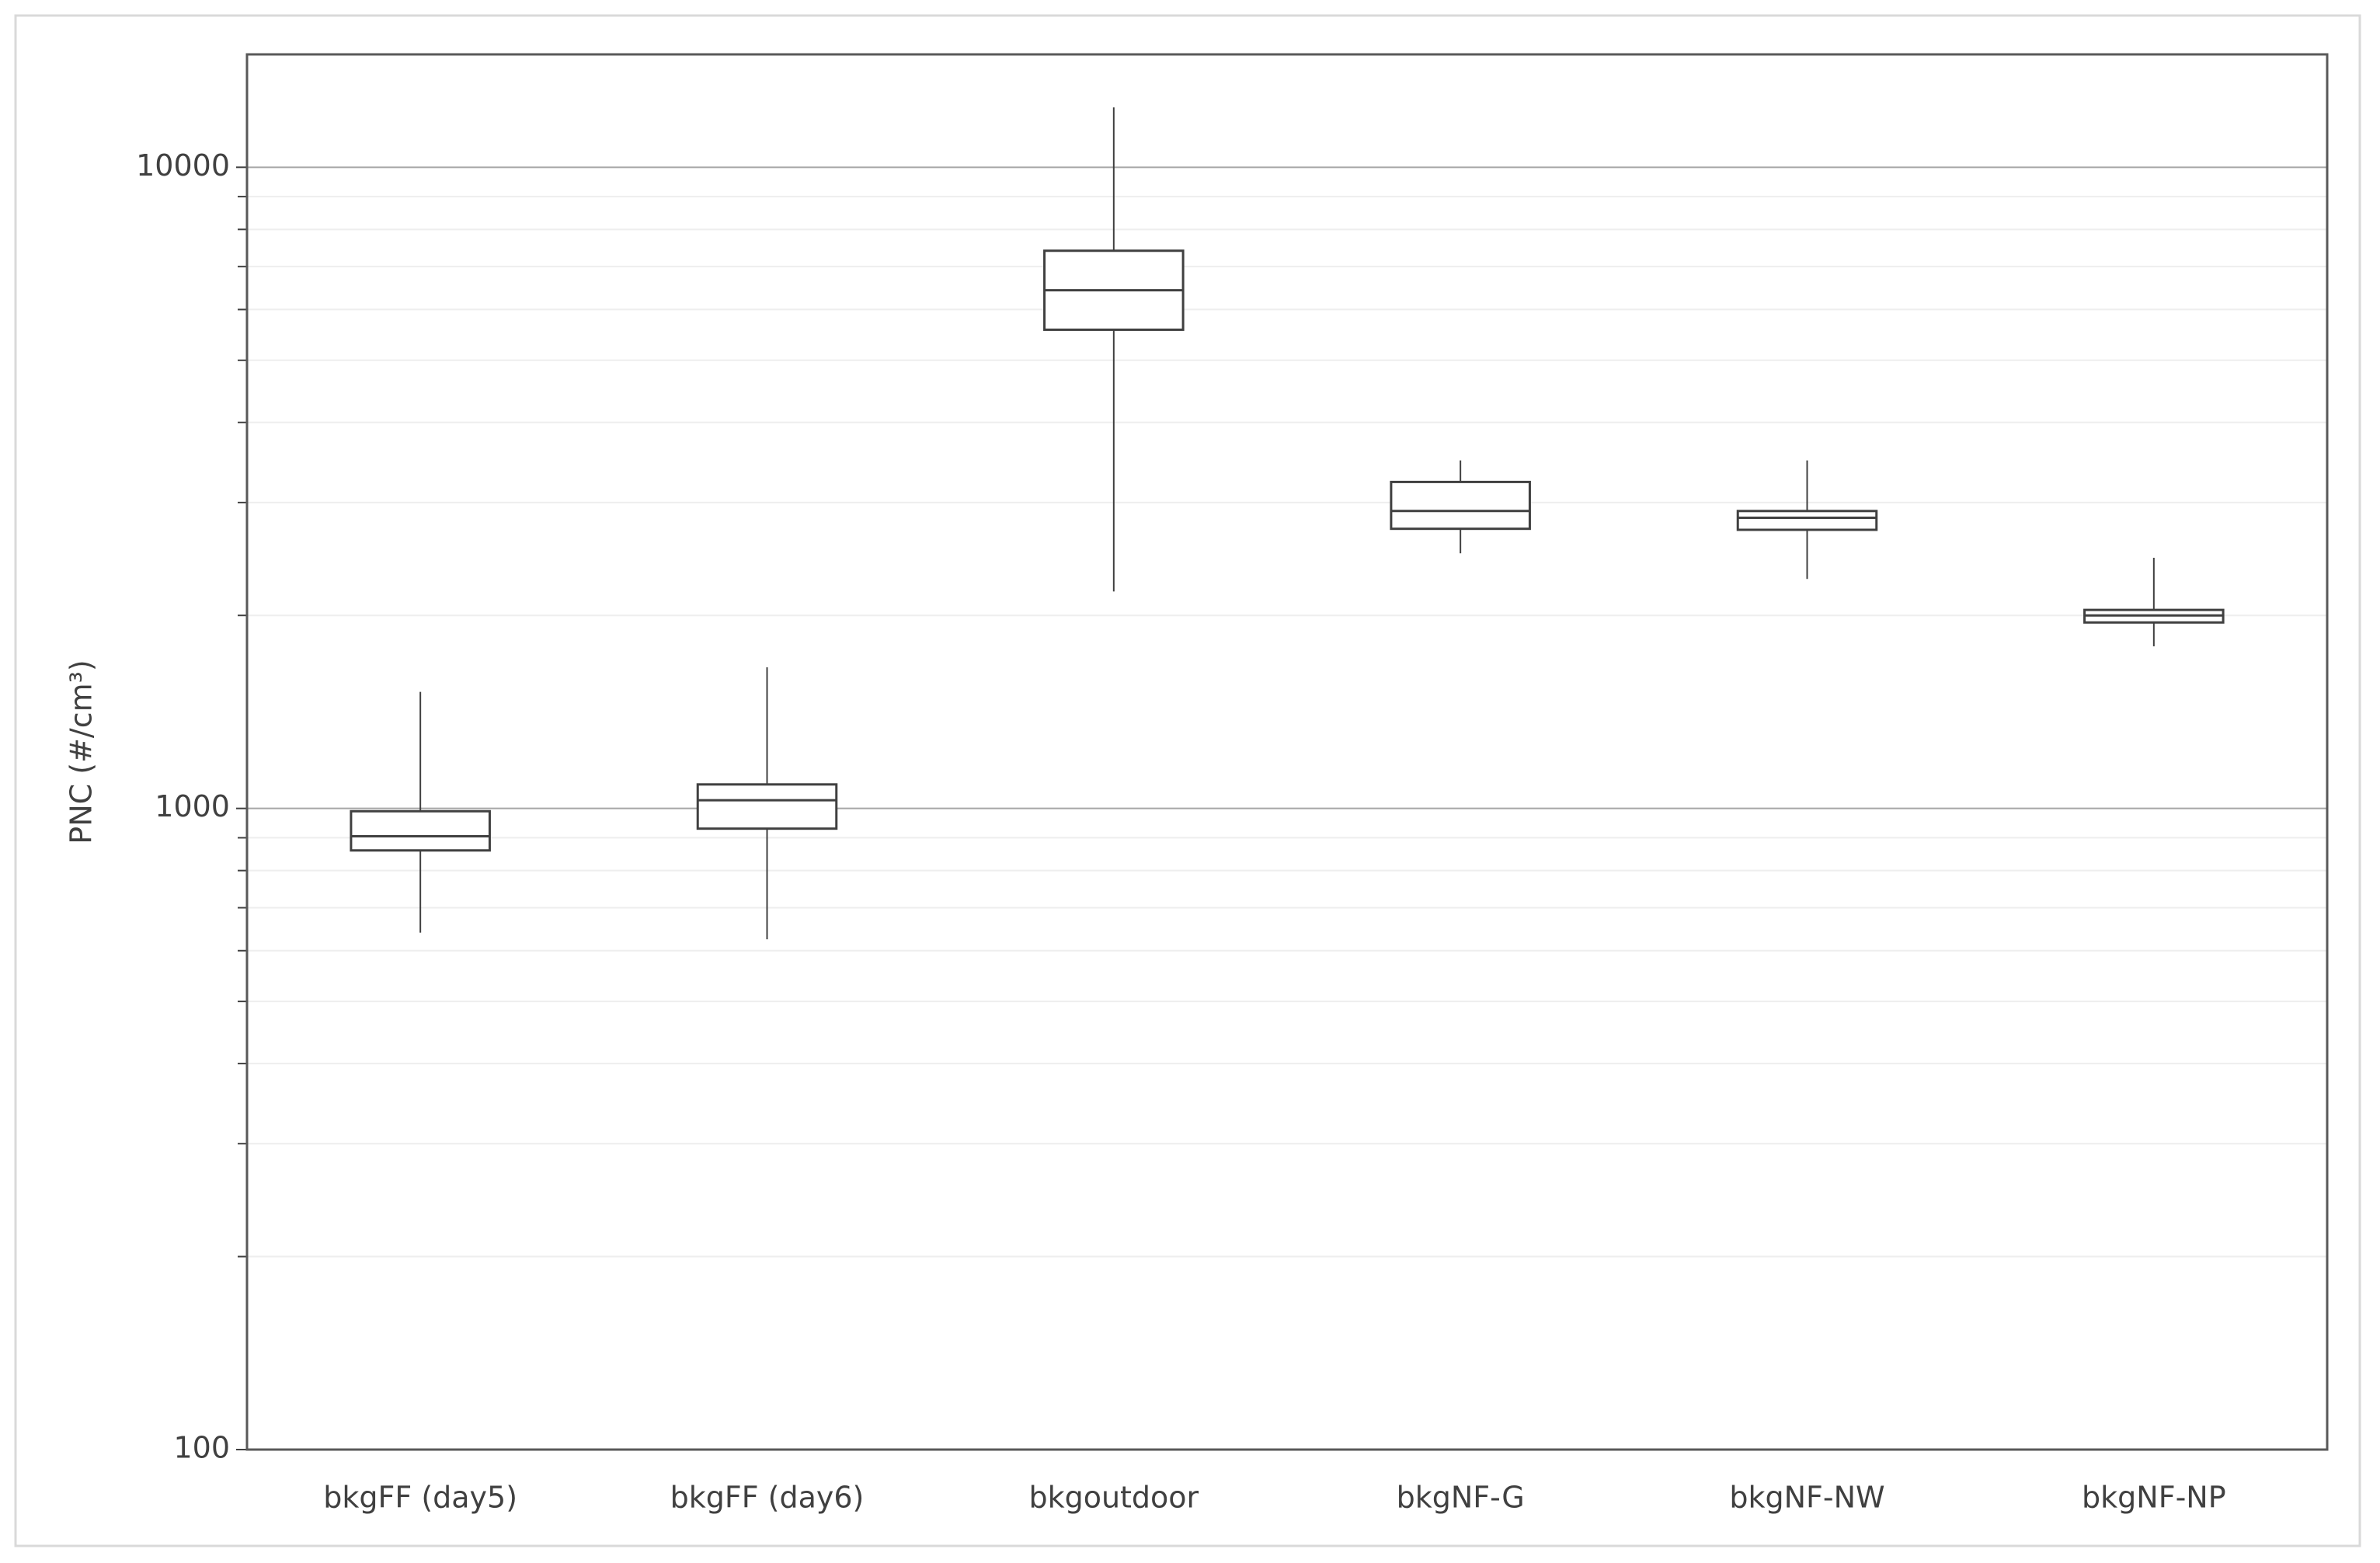  I want to click on x-tick-label: bkgoutdoor, so click(1113, 1498).